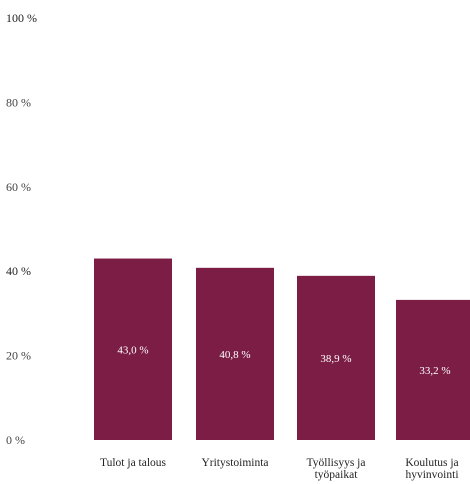  What do you see at coordinates (431, 463) in the screenshot?
I see `x-tick-label-line: Koulutus ja` at bounding box center [431, 463].